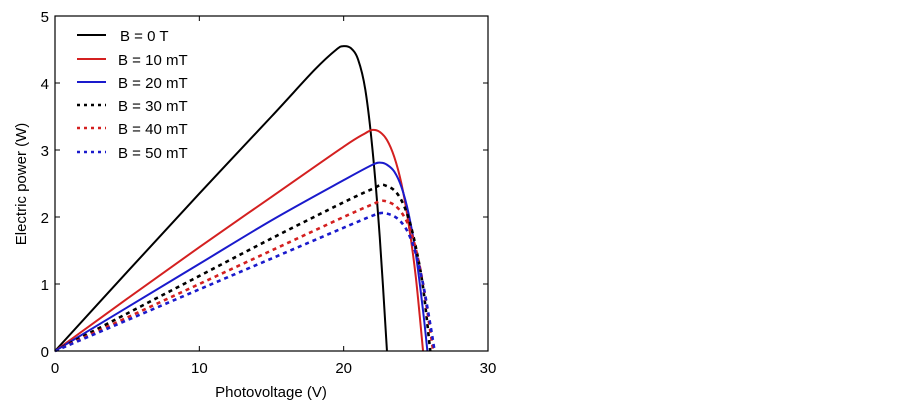 The width and height of the screenshot is (903, 405). I want to click on legend-label: B = 0 T, so click(144, 36).